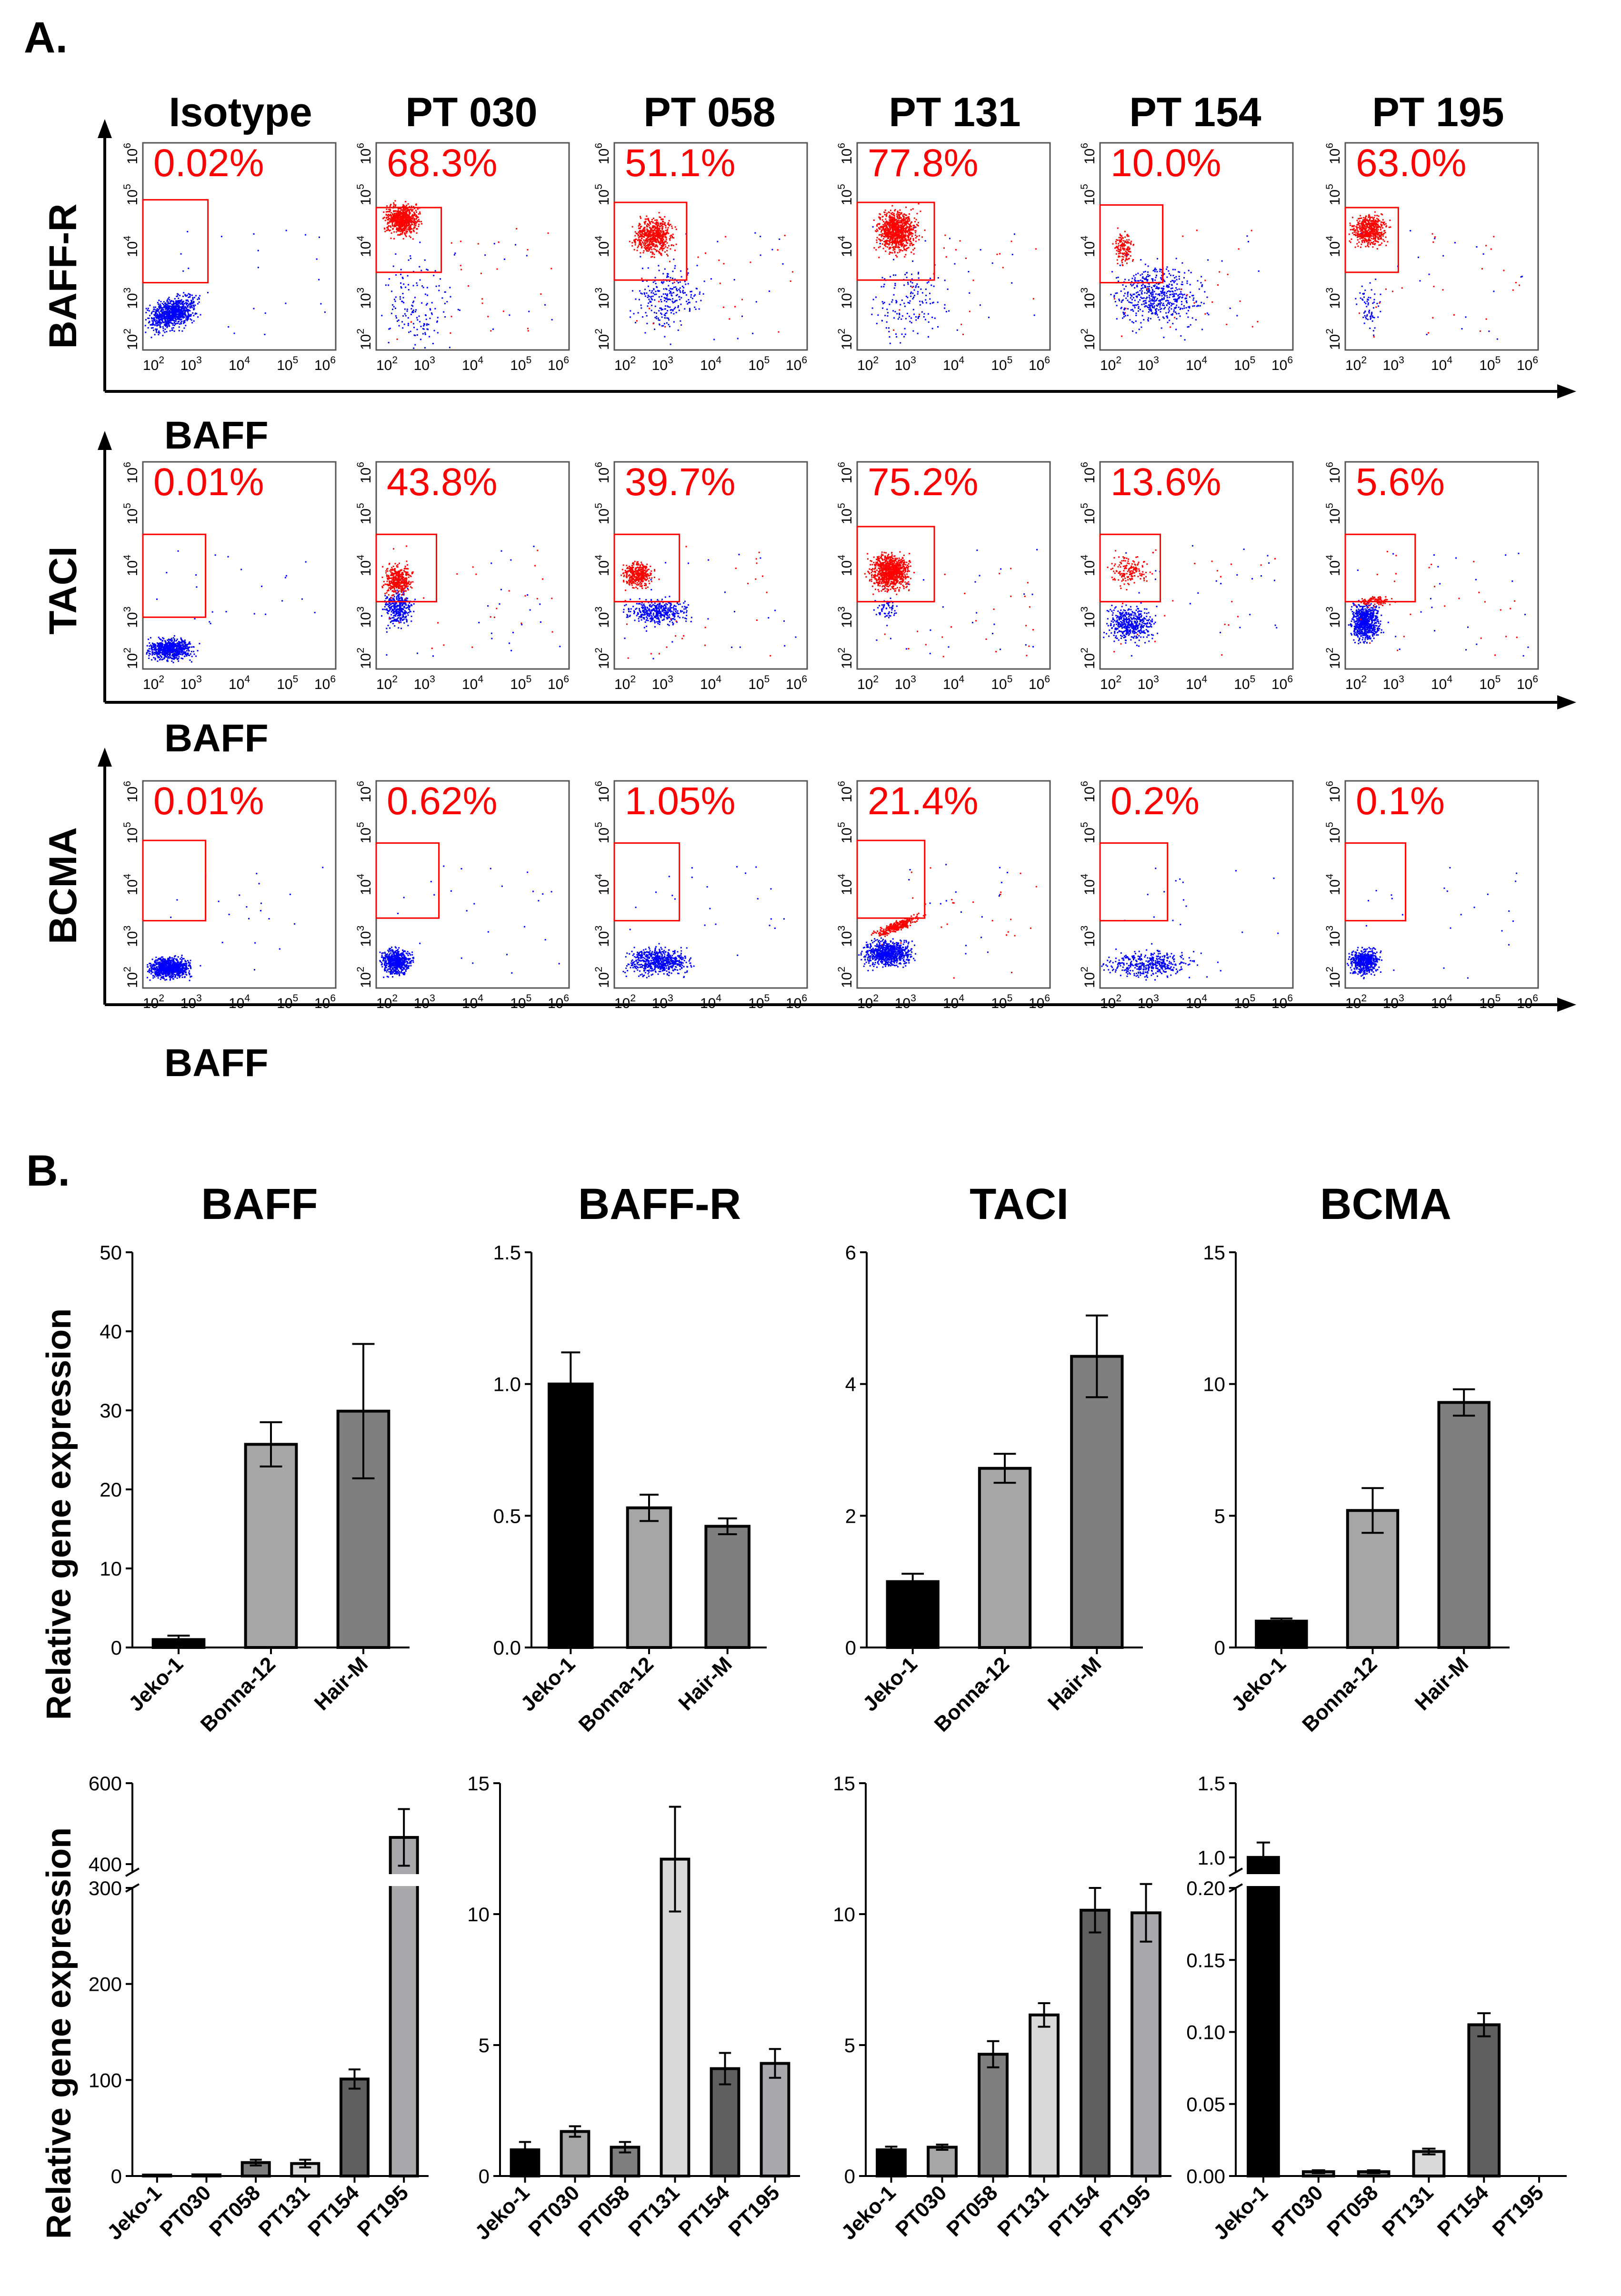 The width and height of the screenshot is (1621, 2296). What do you see at coordinates (1145, 365) in the screenshot?
I see `tick-base: 10` at bounding box center [1145, 365].